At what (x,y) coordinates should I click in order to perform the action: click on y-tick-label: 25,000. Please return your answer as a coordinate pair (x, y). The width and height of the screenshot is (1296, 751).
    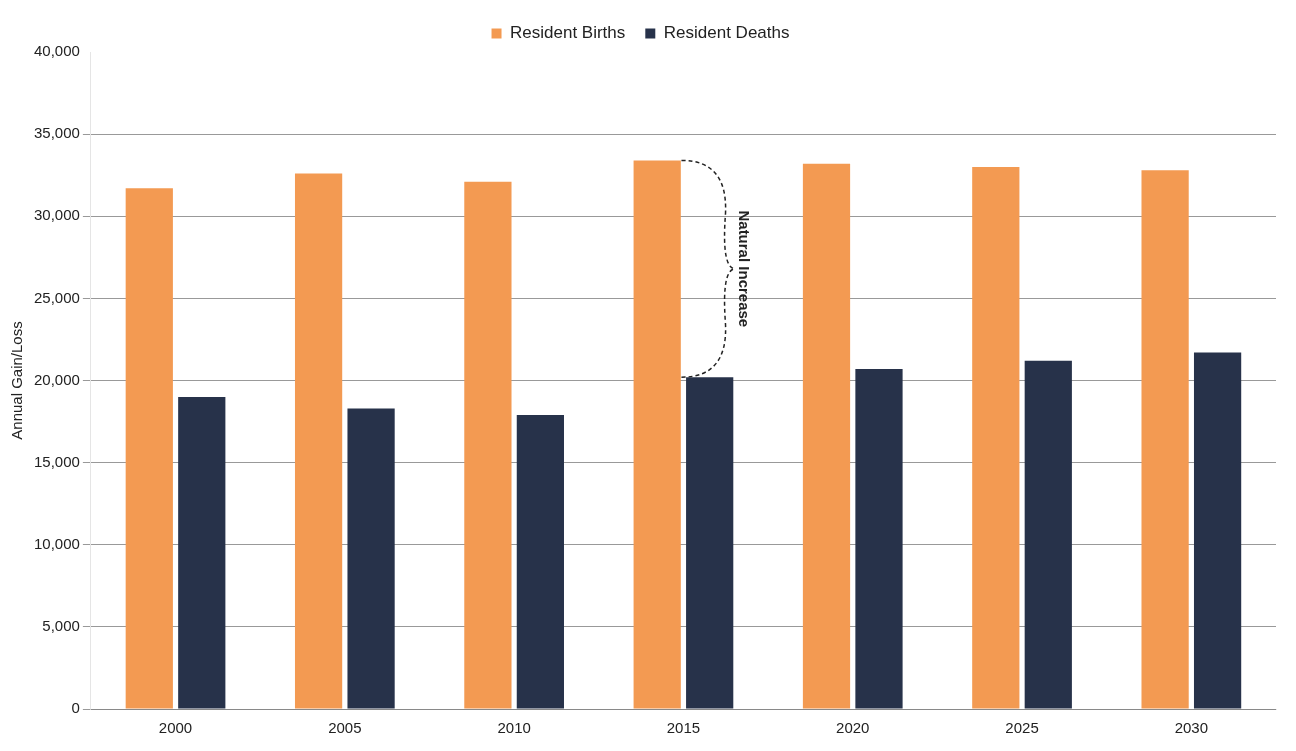
    Looking at the image, I should click on (56, 297).